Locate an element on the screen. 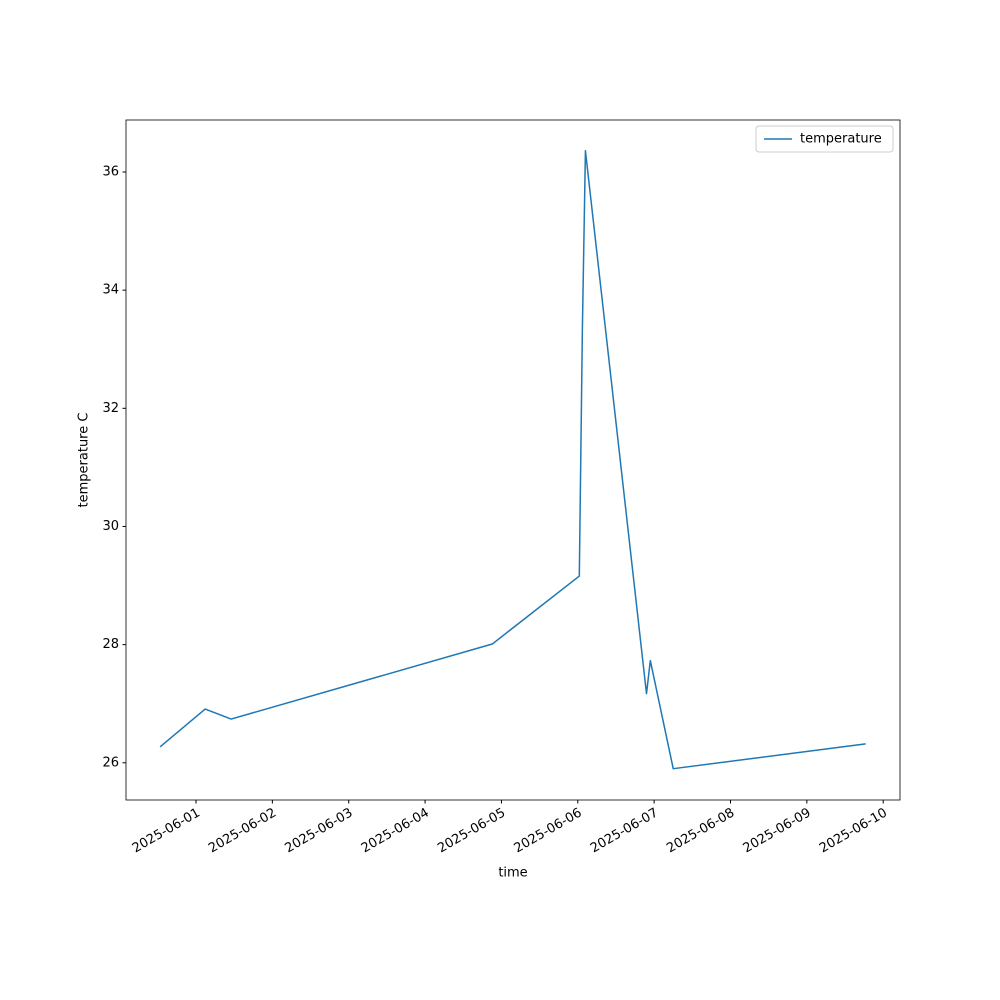 The image size is (1000, 1000). y-tick-label: 30 is located at coordinates (110, 526).